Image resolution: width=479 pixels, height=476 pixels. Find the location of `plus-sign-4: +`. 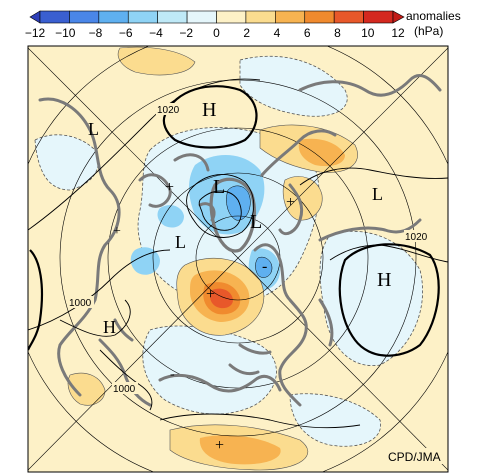

plus-sign-4: + is located at coordinates (210, 294).